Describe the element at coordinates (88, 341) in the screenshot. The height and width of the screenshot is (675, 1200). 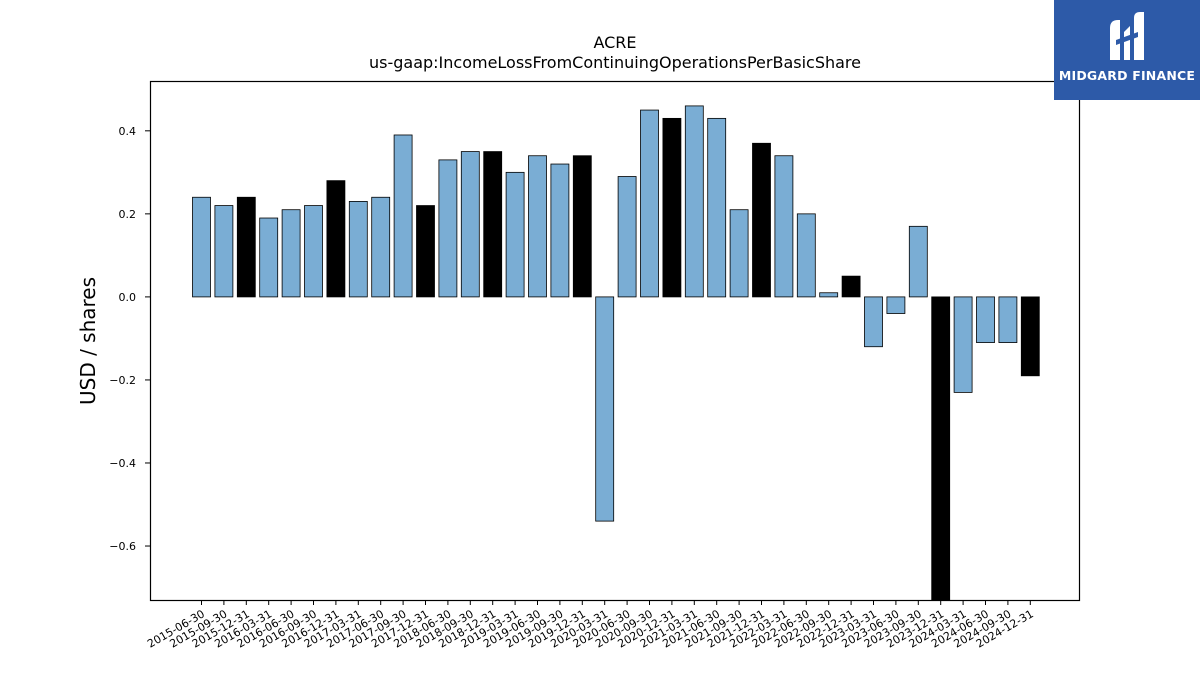
I see `y-axis-label: USD / shares` at that location.